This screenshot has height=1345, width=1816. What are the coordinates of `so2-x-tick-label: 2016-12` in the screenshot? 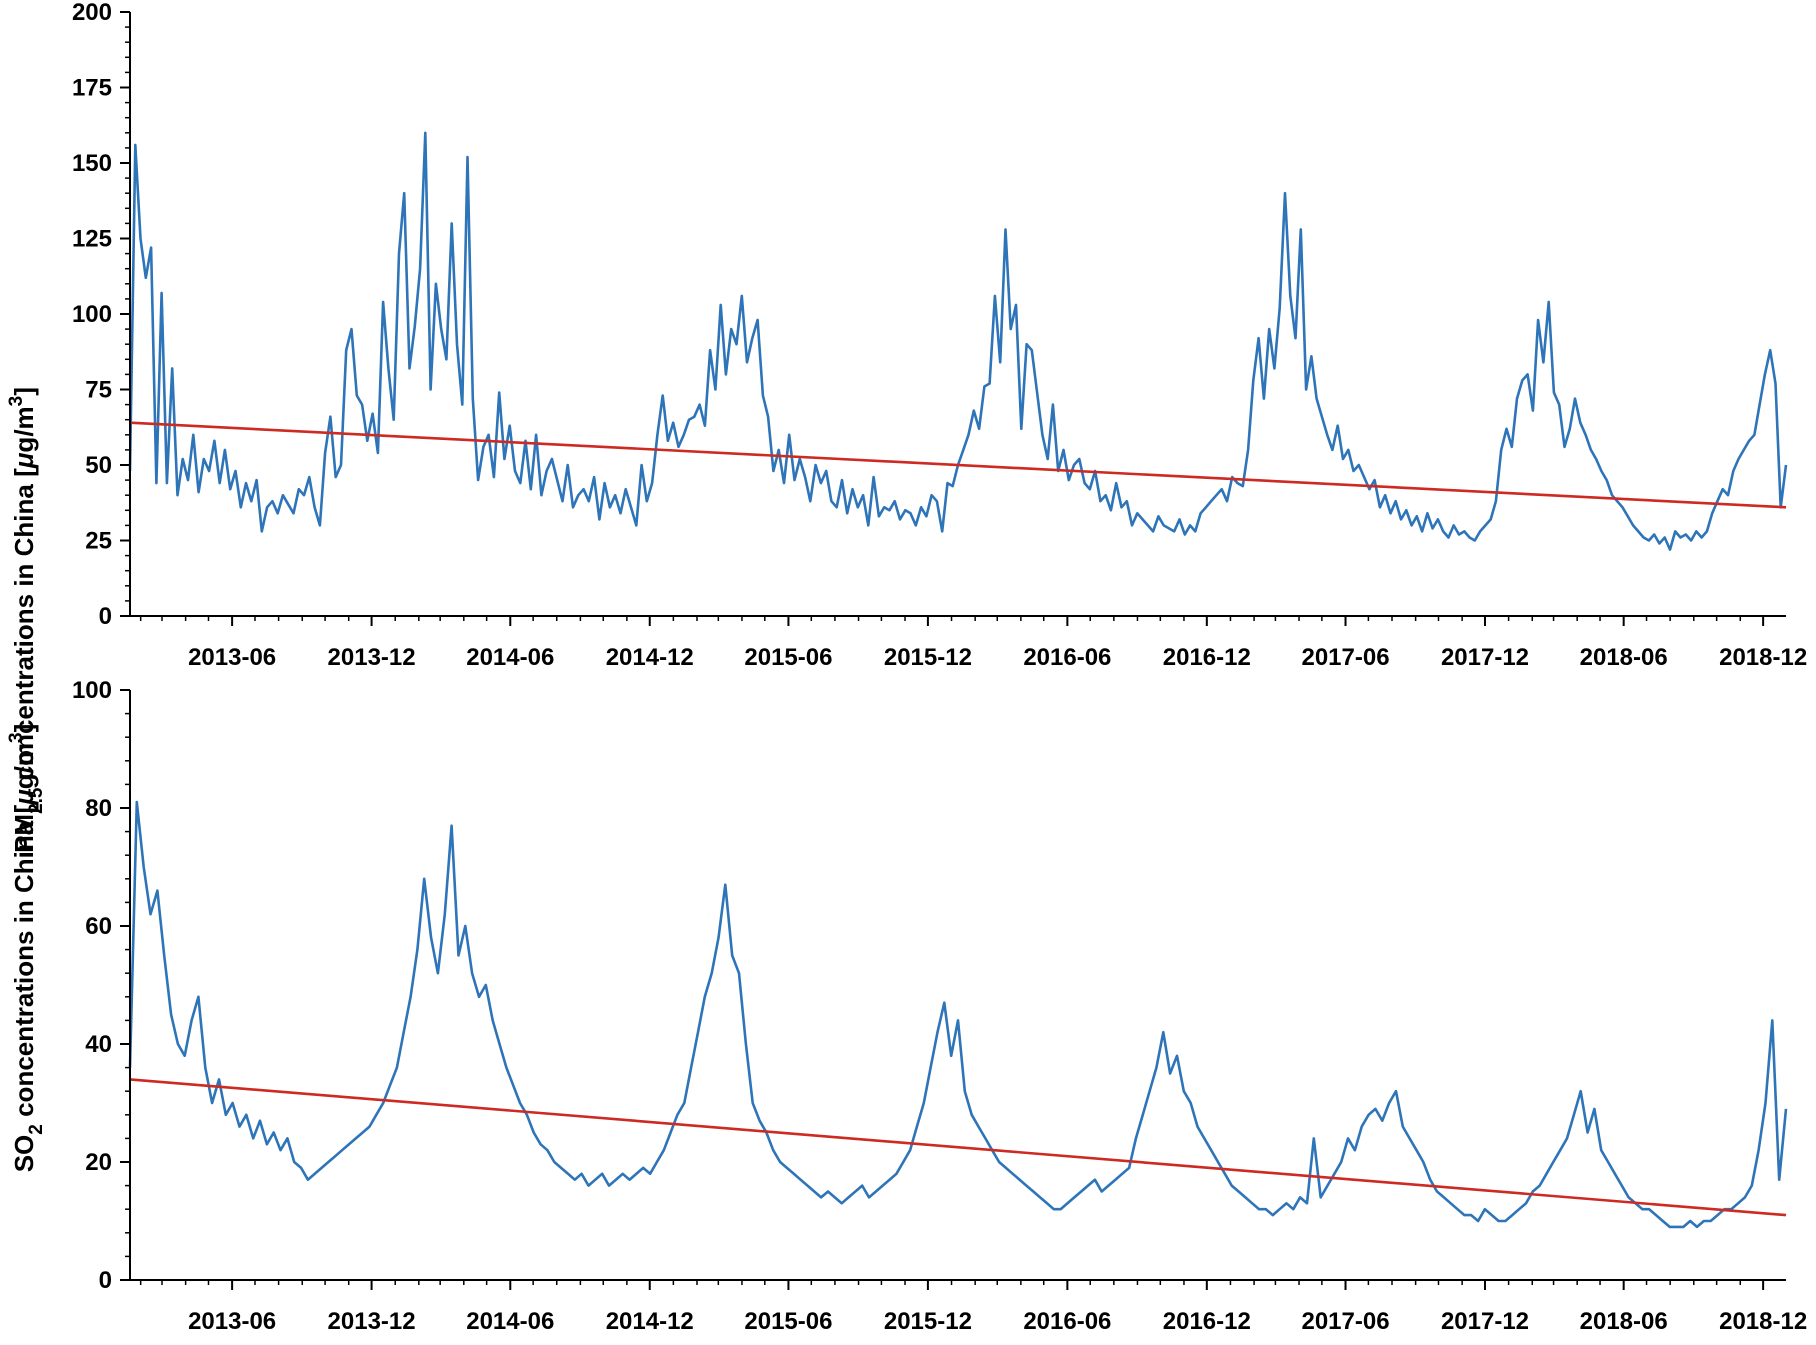 It's located at (1207, 1321).